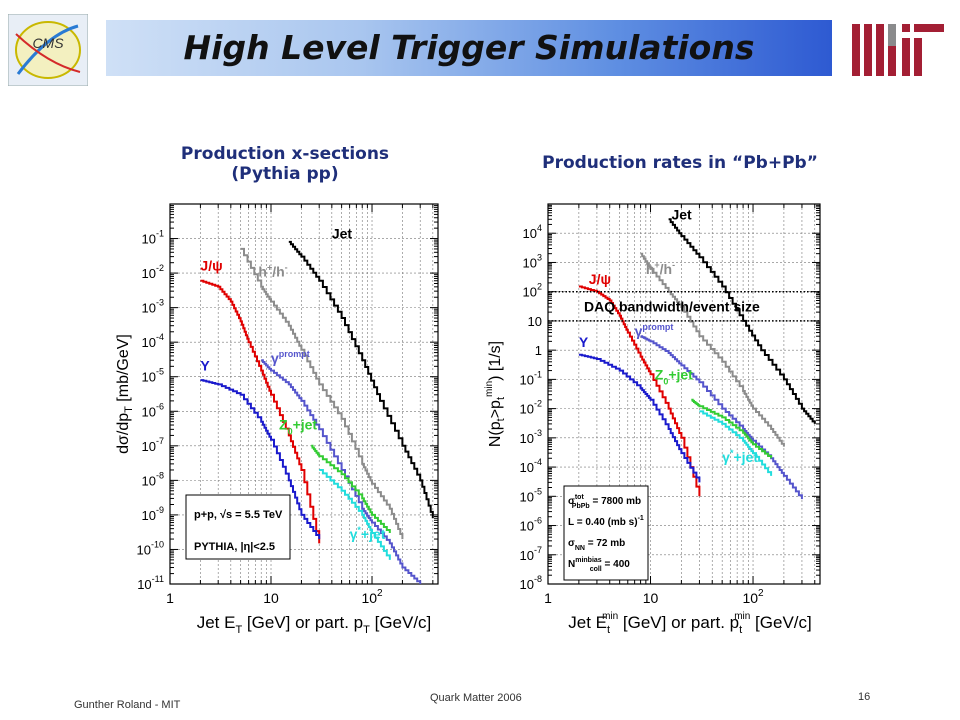 The image size is (960, 720). I want to click on left-panel-title-line-1: Production x-sections, so click(285, 154).